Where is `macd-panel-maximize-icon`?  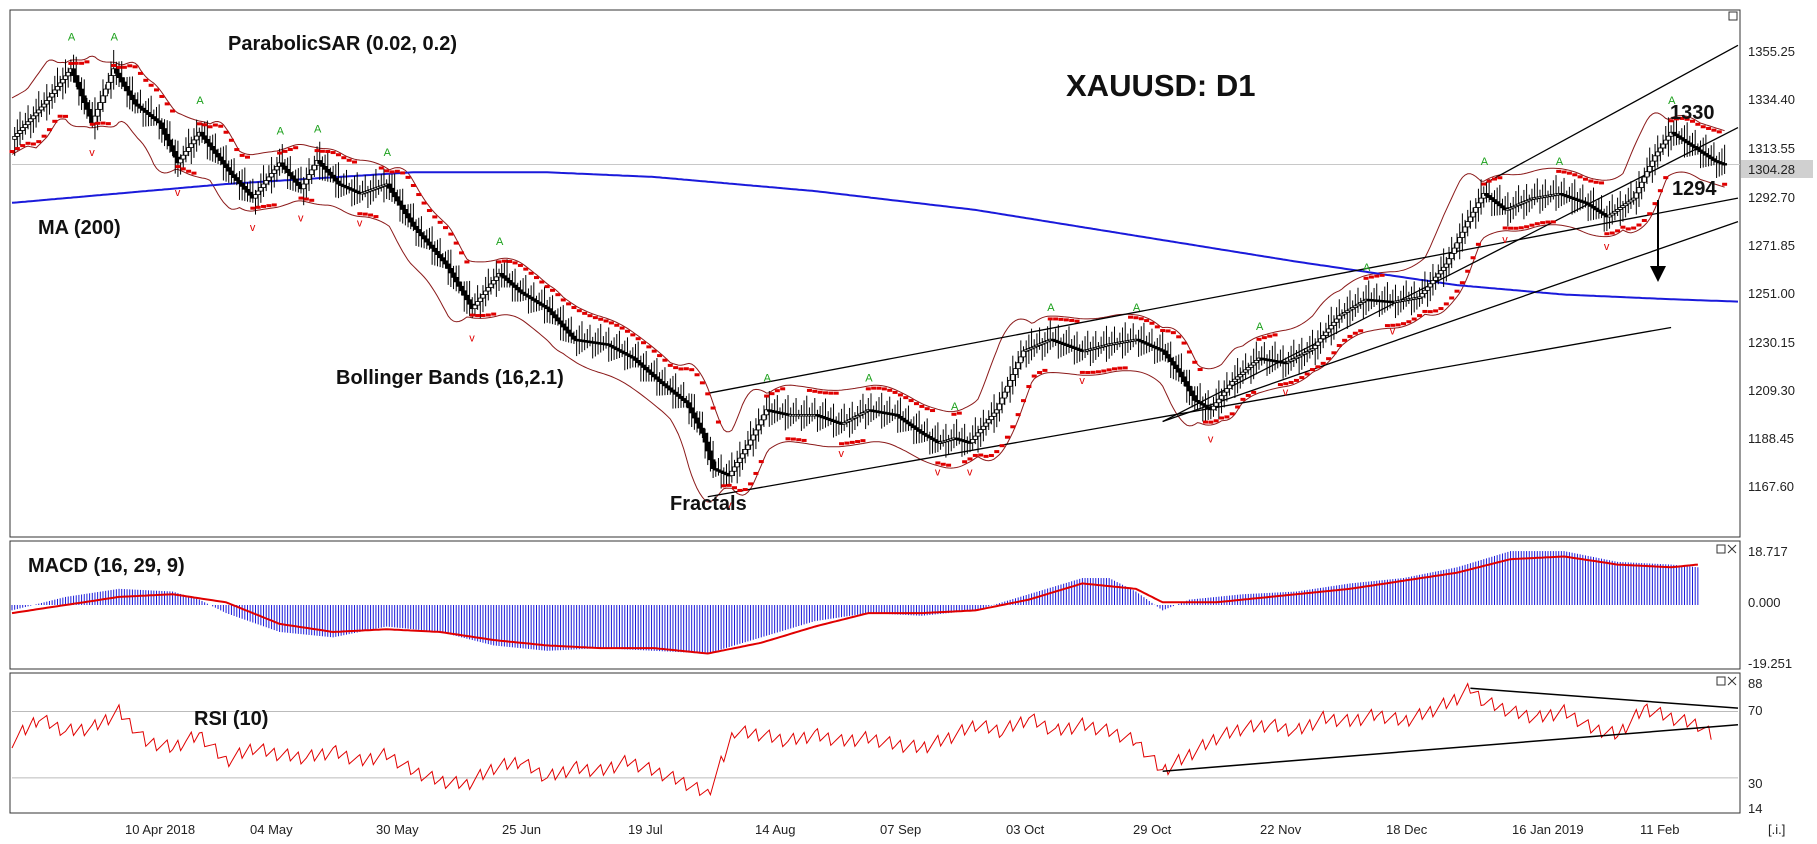 macd-panel-maximize-icon is located at coordinates (1721, 549).